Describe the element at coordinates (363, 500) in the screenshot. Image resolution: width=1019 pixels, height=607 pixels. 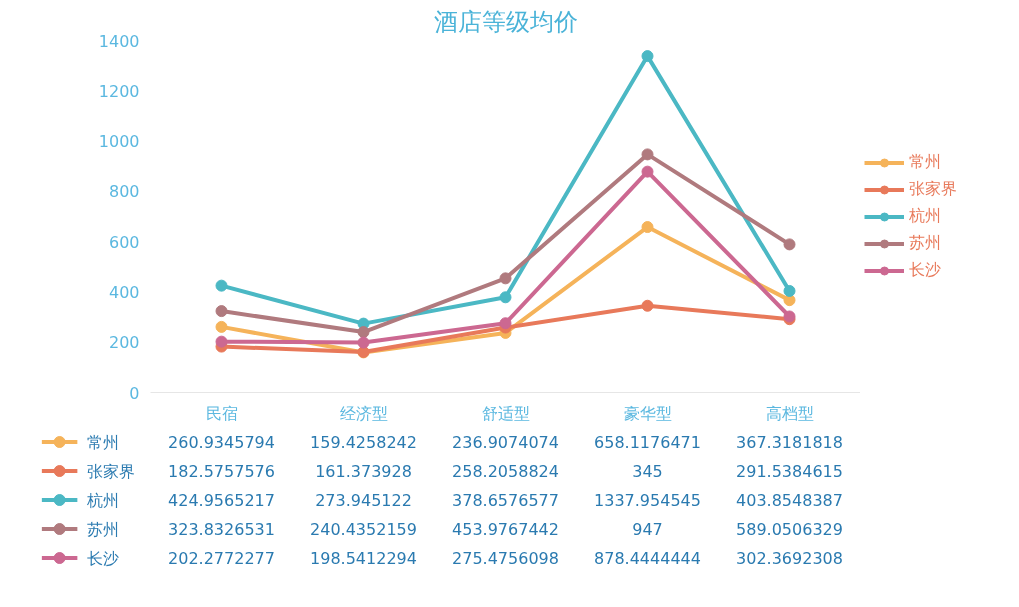
I see `data-label: 273.945122` at that location.